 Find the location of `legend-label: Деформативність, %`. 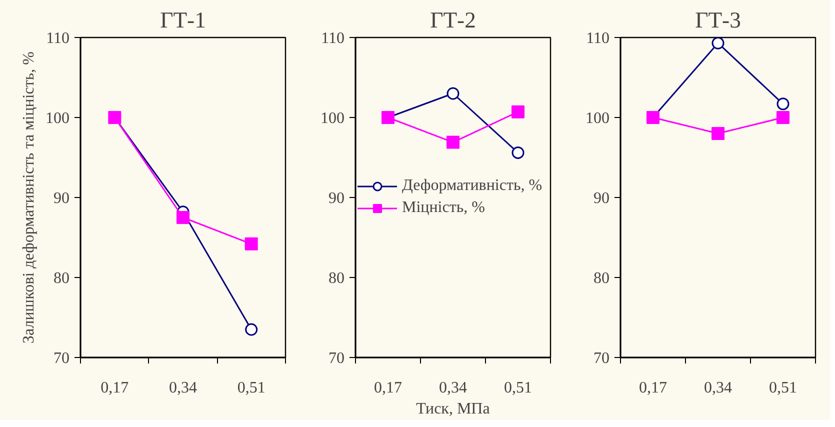

legend-label: Деформативність, % is located at coordinates (472, 186).